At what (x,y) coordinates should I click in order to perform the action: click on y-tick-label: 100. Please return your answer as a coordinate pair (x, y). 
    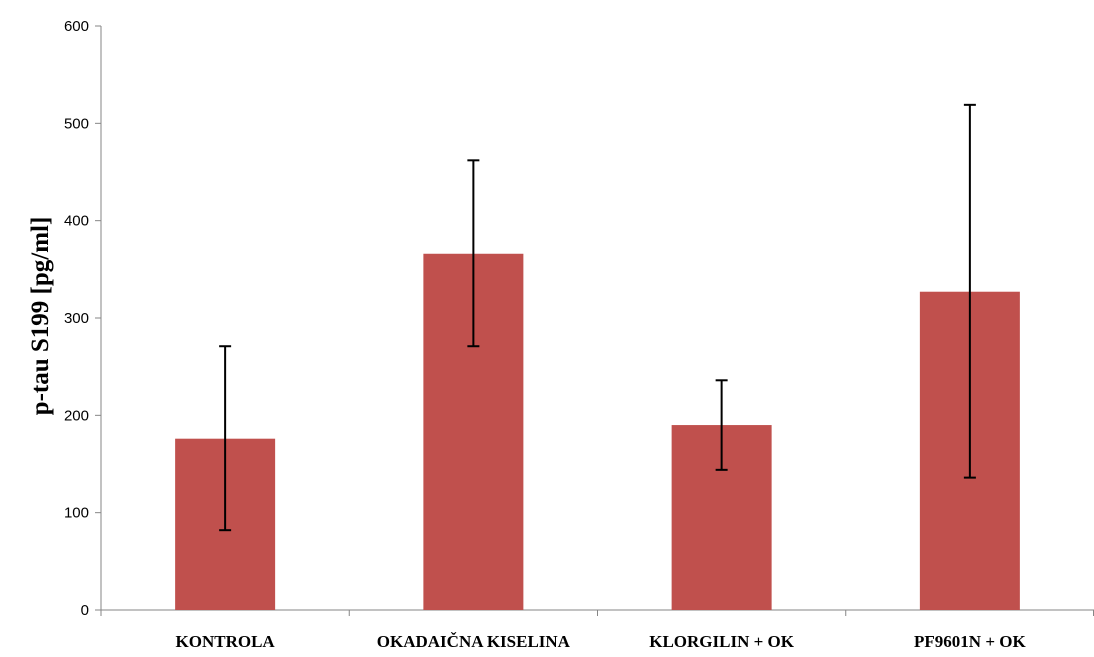
    Looking at the image, I should click on (76, 513).